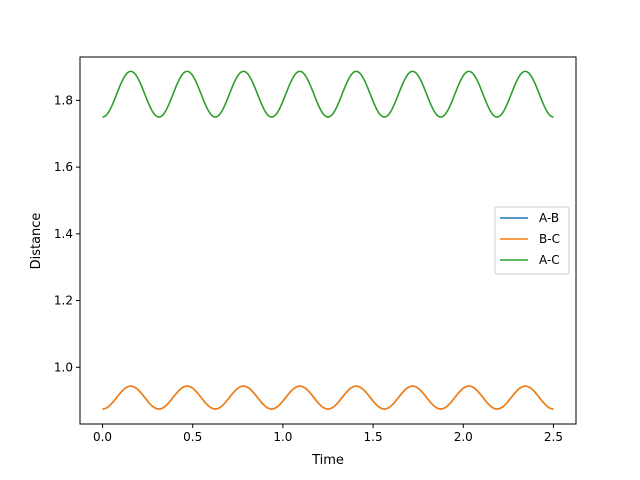  Describe the element at coordinates (328, 434) in the screenshot. I see `x-axis: 0.0 0.5 1.0 1.5 2.0 2.5` at that location.